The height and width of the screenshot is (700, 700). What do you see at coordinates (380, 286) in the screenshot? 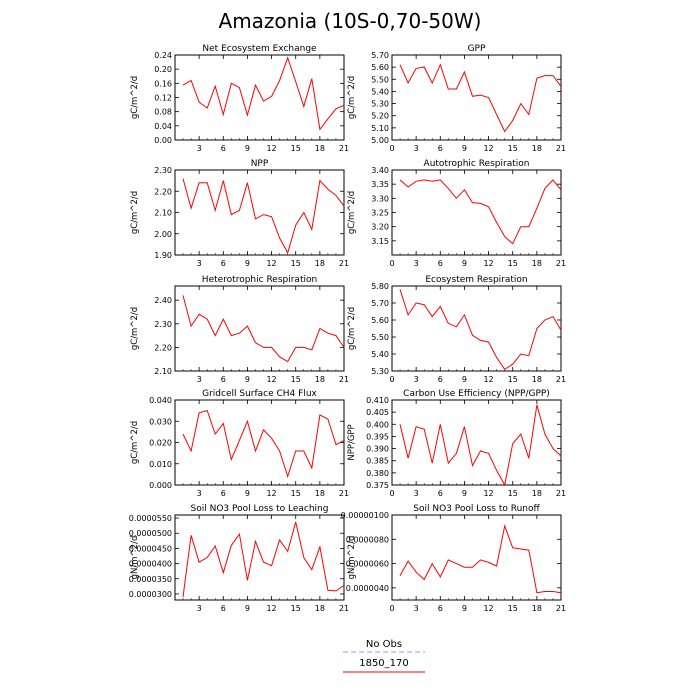
I see `y-tick-label: 5.80` at bounding box center [380, 286].